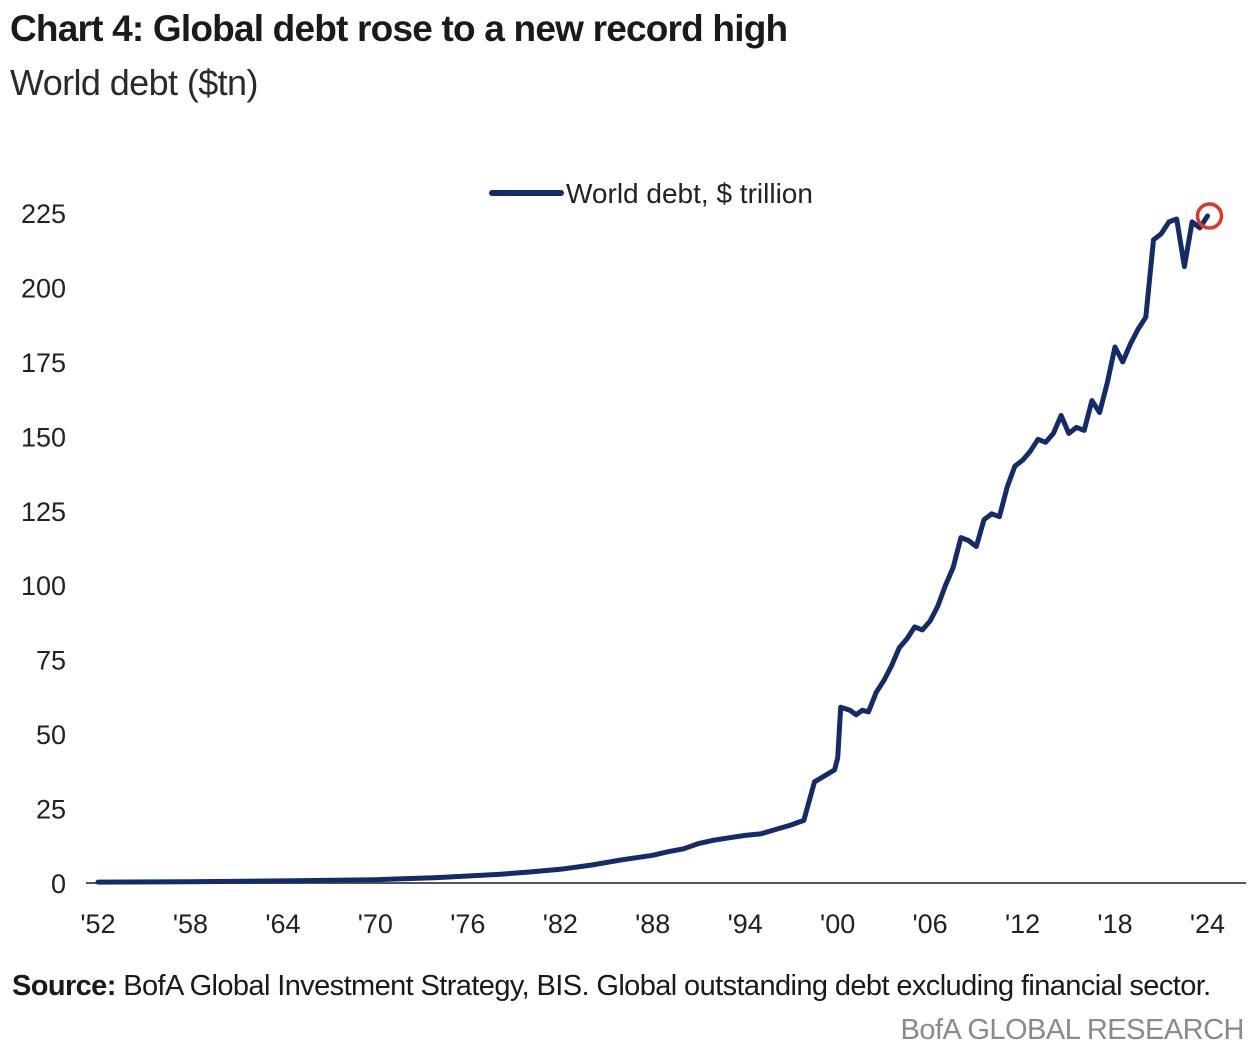 The height and width of the screenshot is (1058, 1256). Describe the element at coordinates (43, 288) in the screenshot. I see `y-tick-label: 200` at that location.